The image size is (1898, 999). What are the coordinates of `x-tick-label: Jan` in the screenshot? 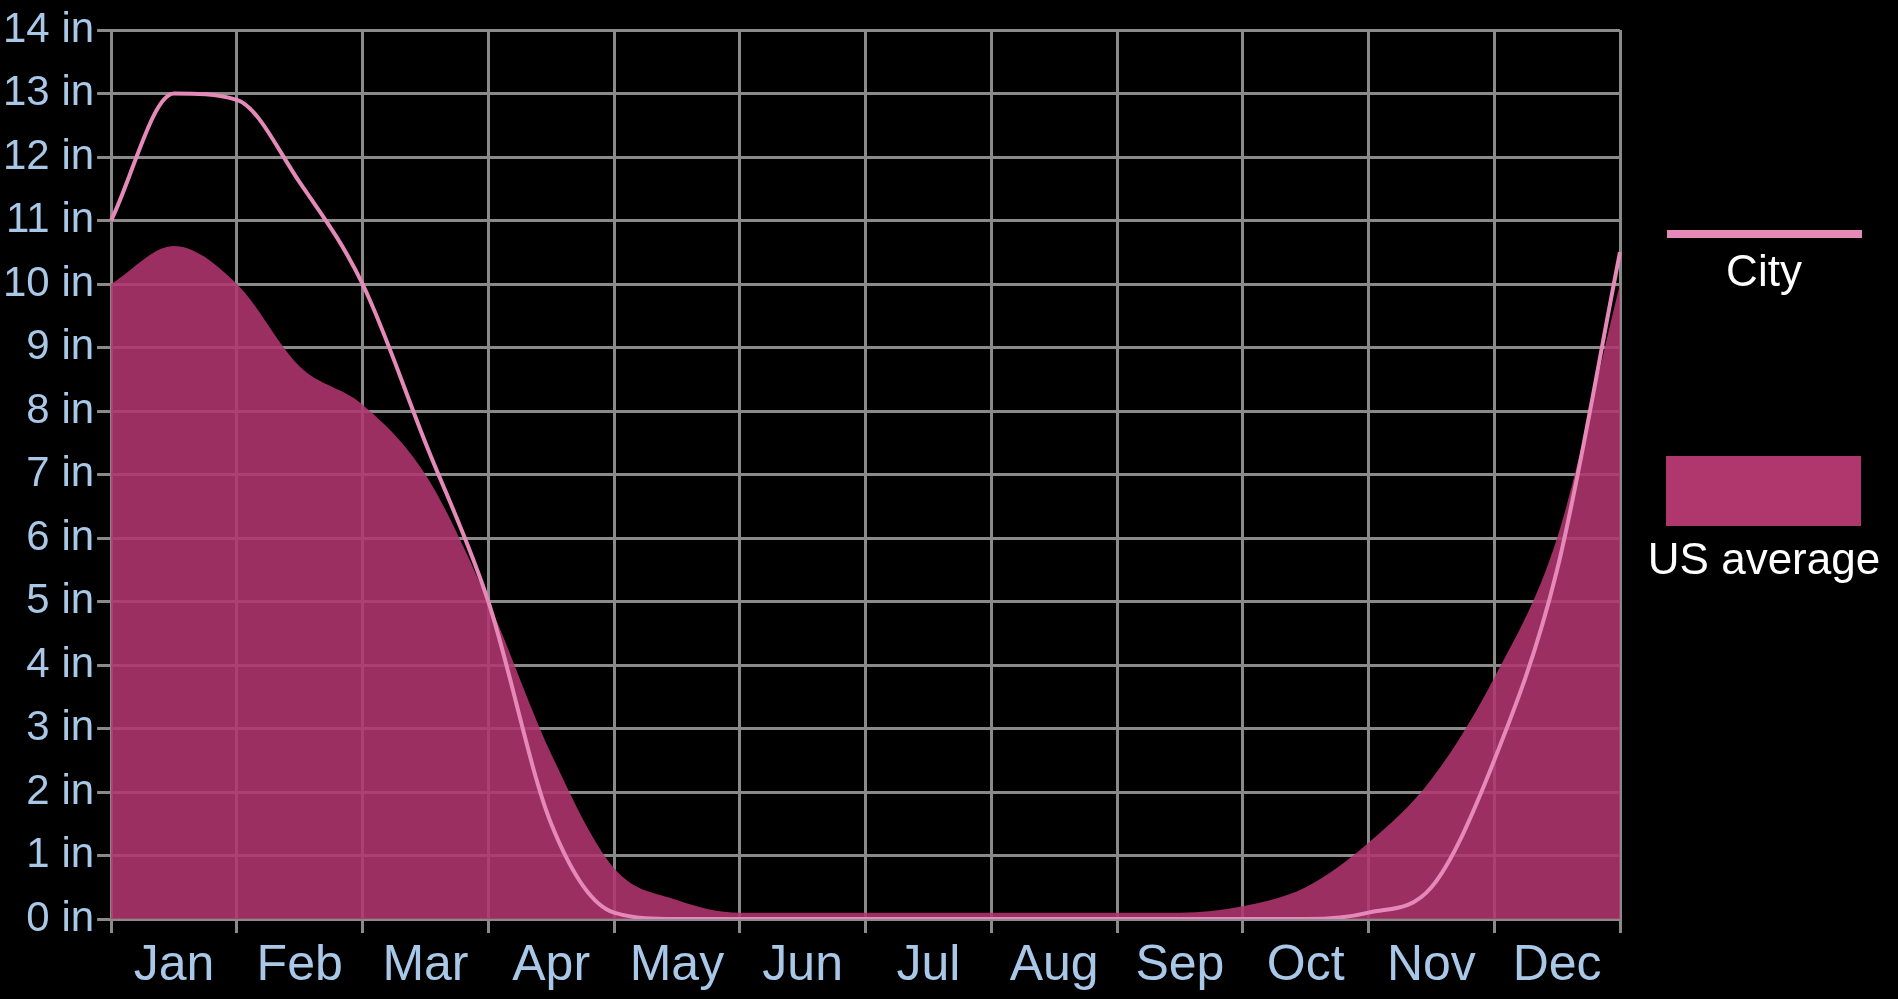 It's located at (174, 962).